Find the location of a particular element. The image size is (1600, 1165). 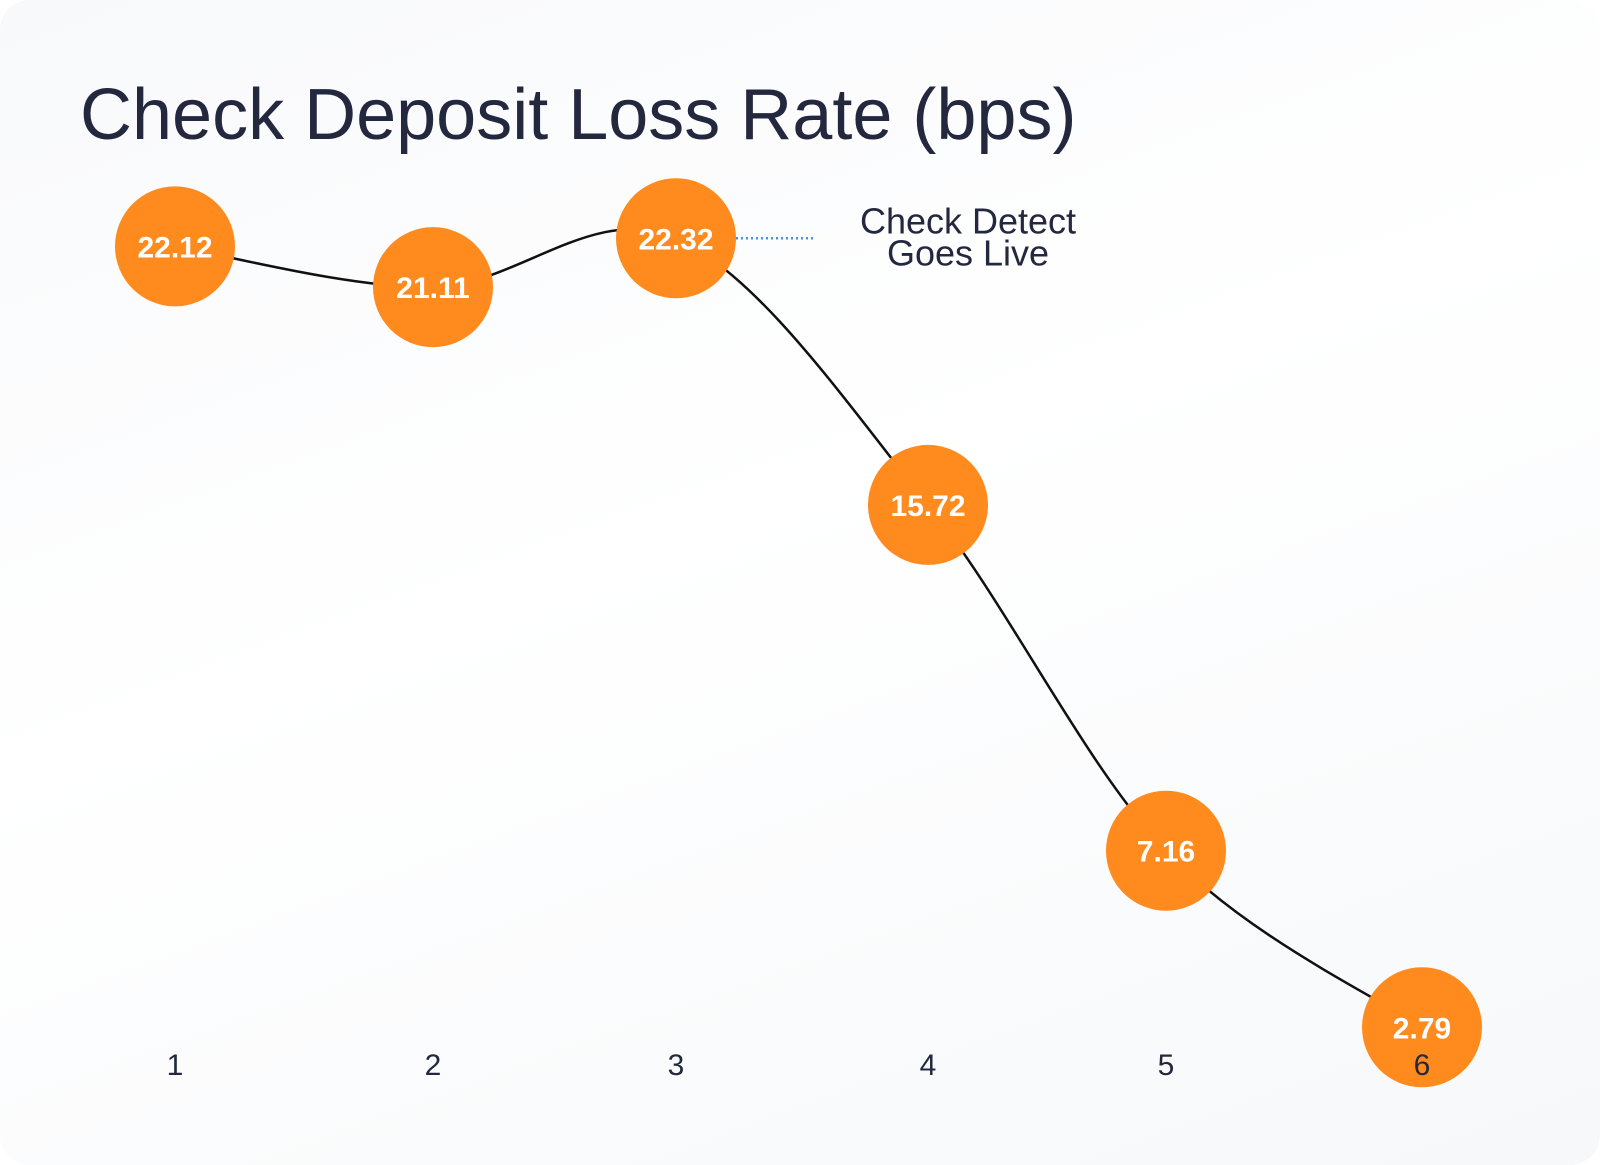

data-label-2: 21.11 is located at coordinates (432, 288).